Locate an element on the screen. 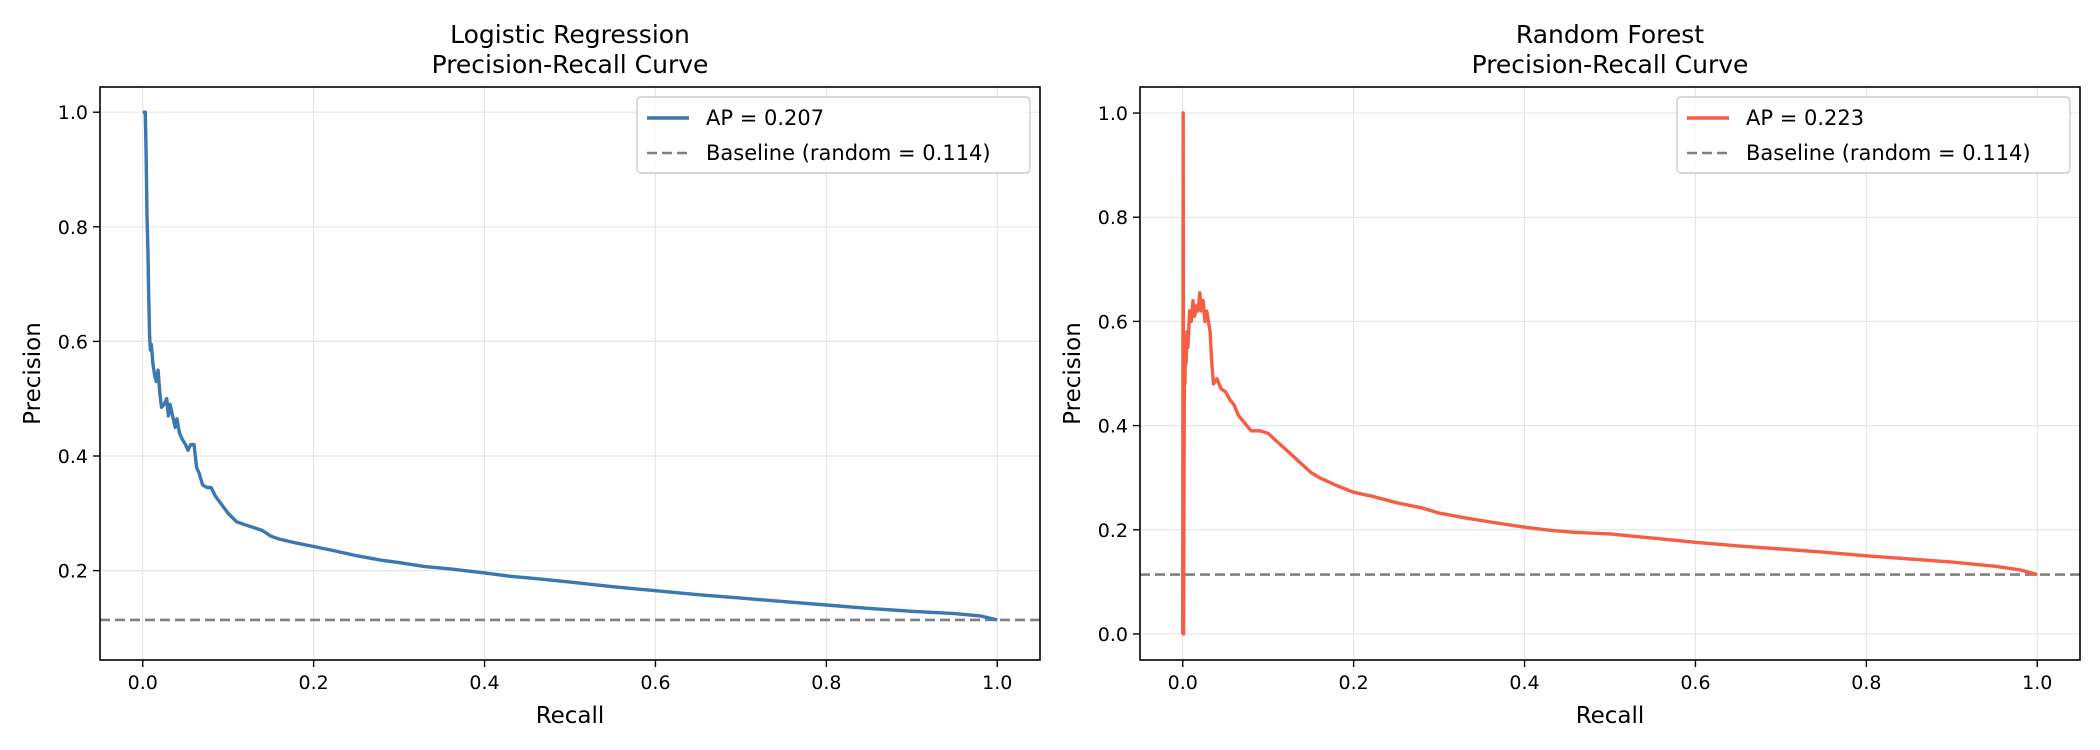 The image size is (2100, 750). legend: AP = 0.207 Baseline (random = 0.114) is located at coordinates (833, 135).